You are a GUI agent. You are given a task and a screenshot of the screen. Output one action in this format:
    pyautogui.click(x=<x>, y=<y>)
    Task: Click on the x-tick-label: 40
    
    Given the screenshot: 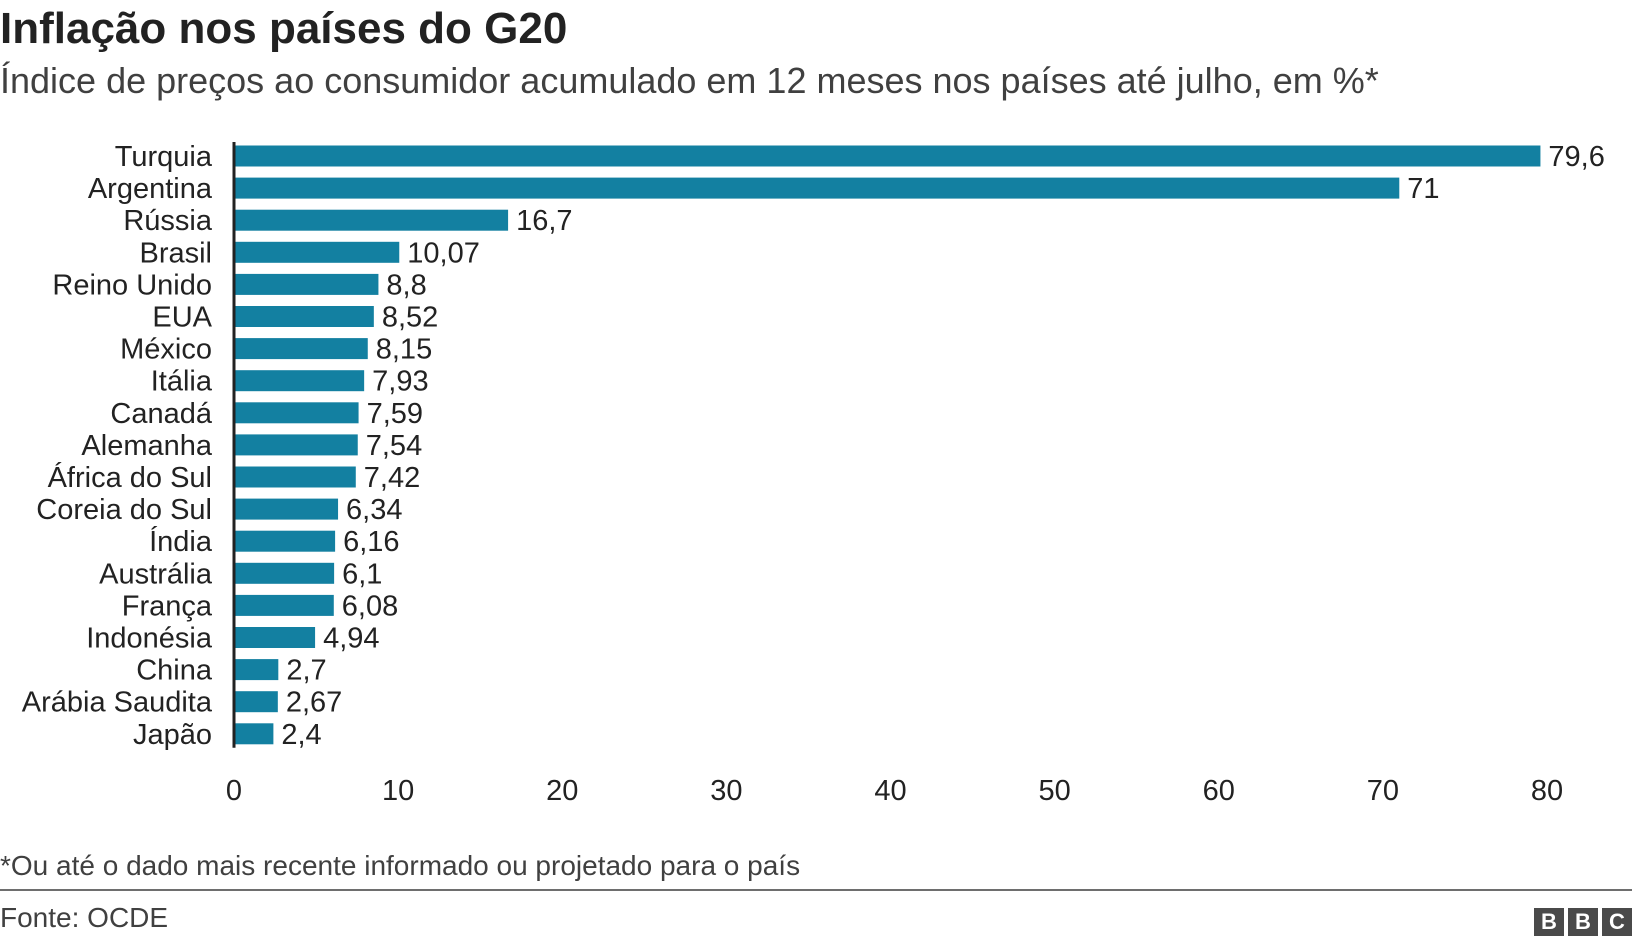 What is the action you would take?
    pyautogui.click(x=890, y=791)
    